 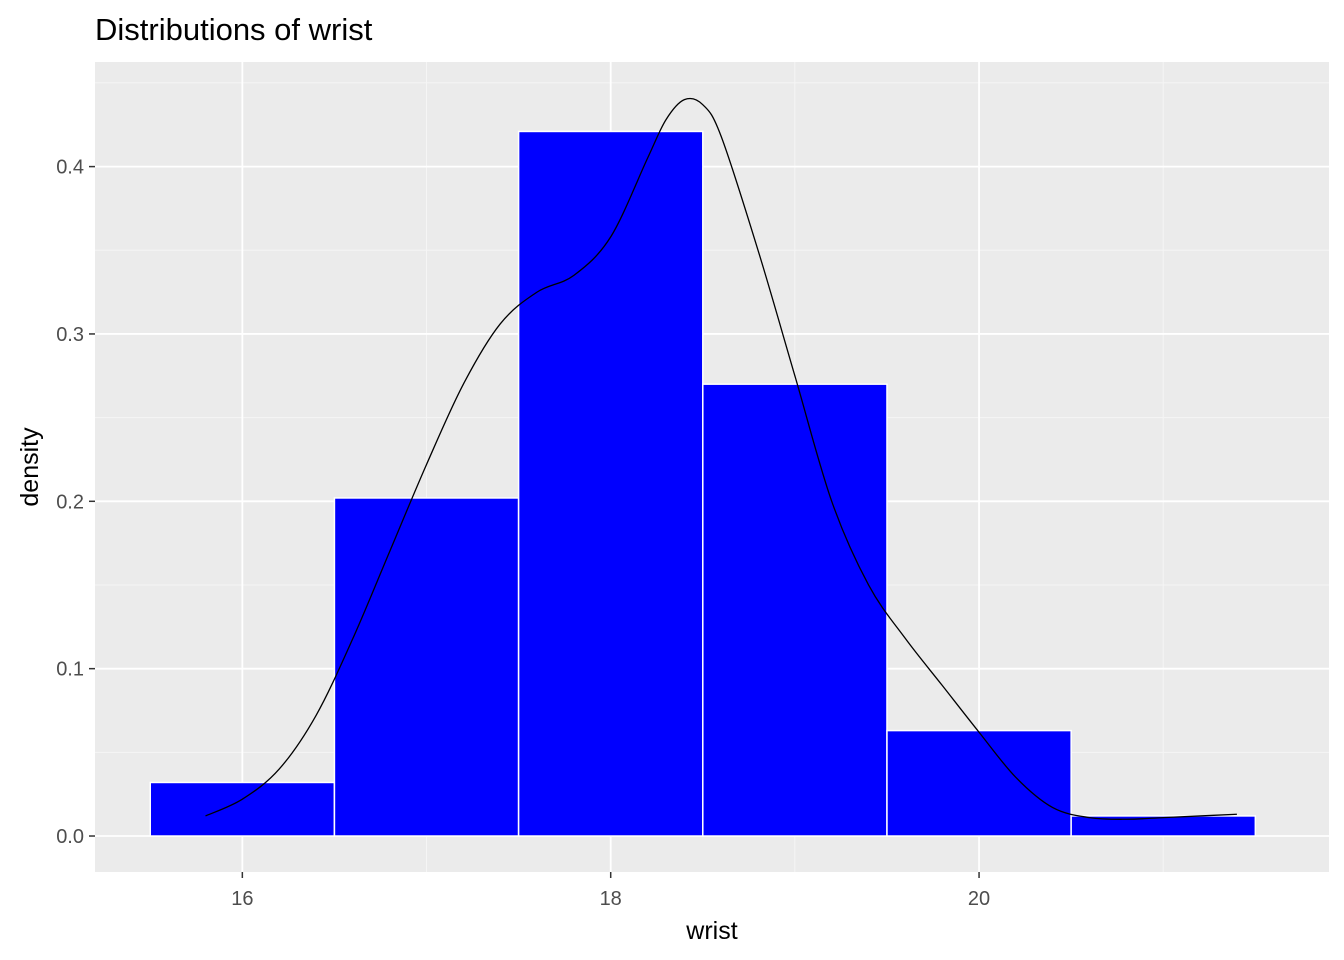 What do you see at coordinates (30, 467) in the screenshot?
I see `y-axis-title: density` at bounding box center [30, 467].